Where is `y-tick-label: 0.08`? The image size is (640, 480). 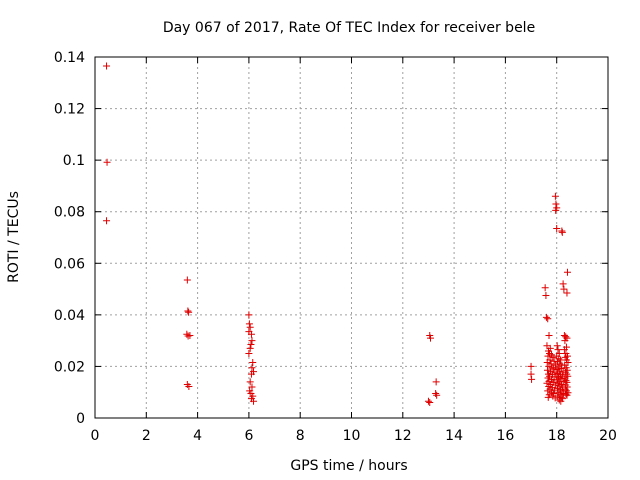
y-tick-label: 0.08 is located at coordinates (69, 213).